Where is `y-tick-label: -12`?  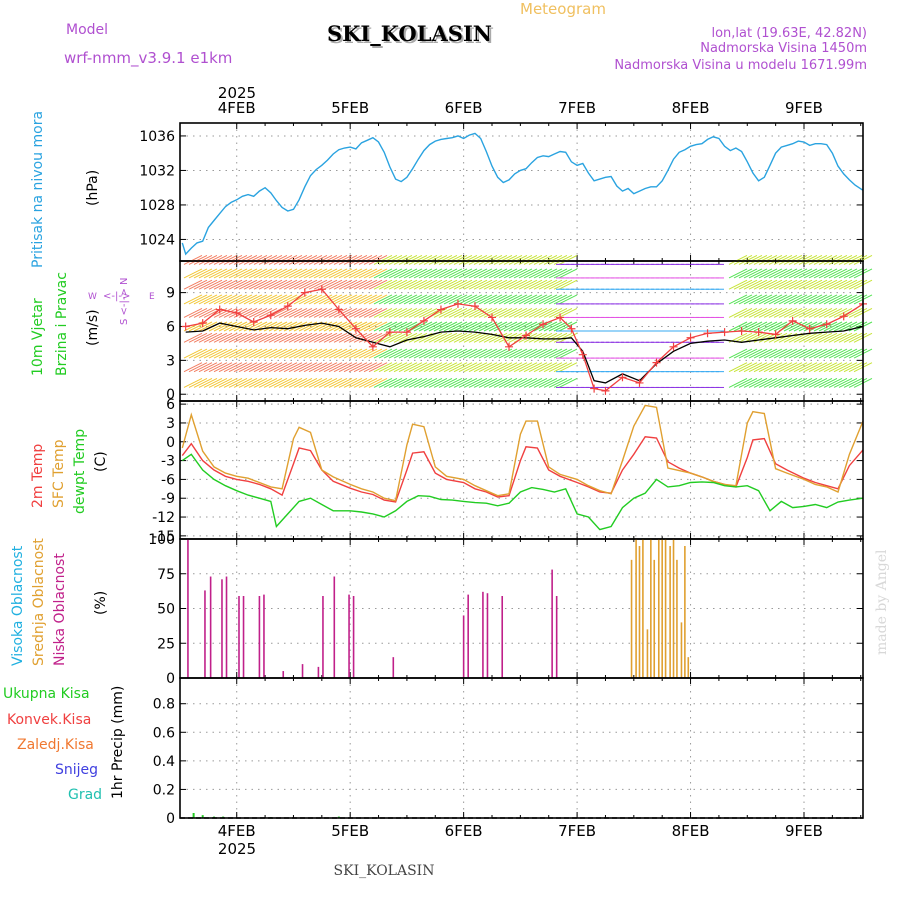
y-tick-label: -12 is located at coordinates (163, 518).